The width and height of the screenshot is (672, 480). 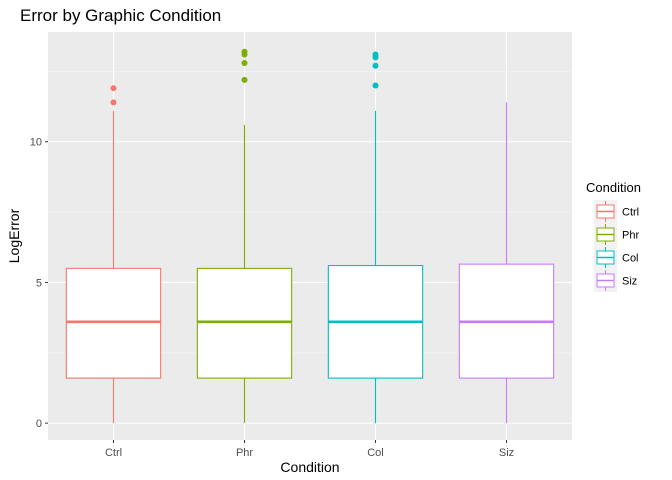 What do you see at coordinates (244, 453) in the screenshot?
I see `x-tick-label: Phr` at bounding box center [244, 453].